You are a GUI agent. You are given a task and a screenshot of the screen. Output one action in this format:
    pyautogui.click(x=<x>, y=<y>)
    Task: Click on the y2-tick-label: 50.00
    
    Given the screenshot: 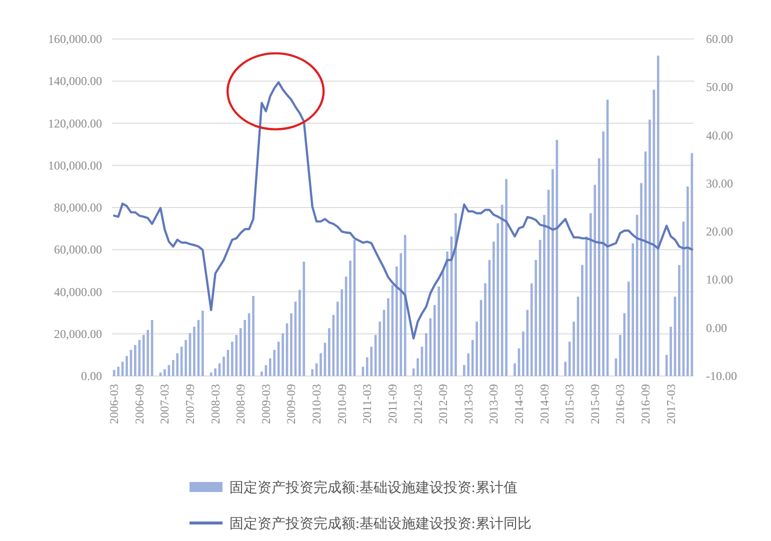 What is the action you would take?
    pyautogui.click(x=719, y=87)
    